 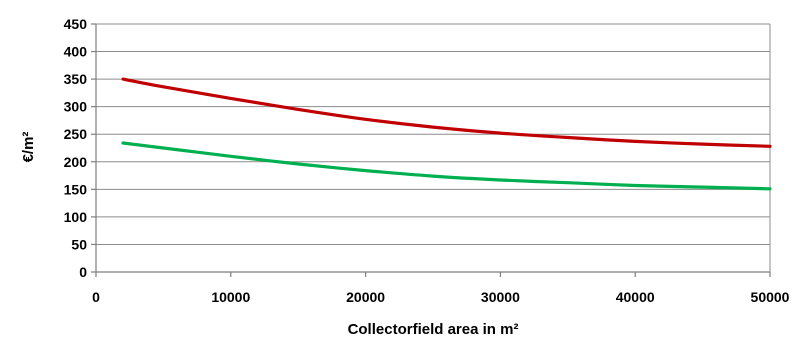 I want to click on x-tick-labels: 0 10000 20000 30000 40000 50000, so click(x=441, y=297).